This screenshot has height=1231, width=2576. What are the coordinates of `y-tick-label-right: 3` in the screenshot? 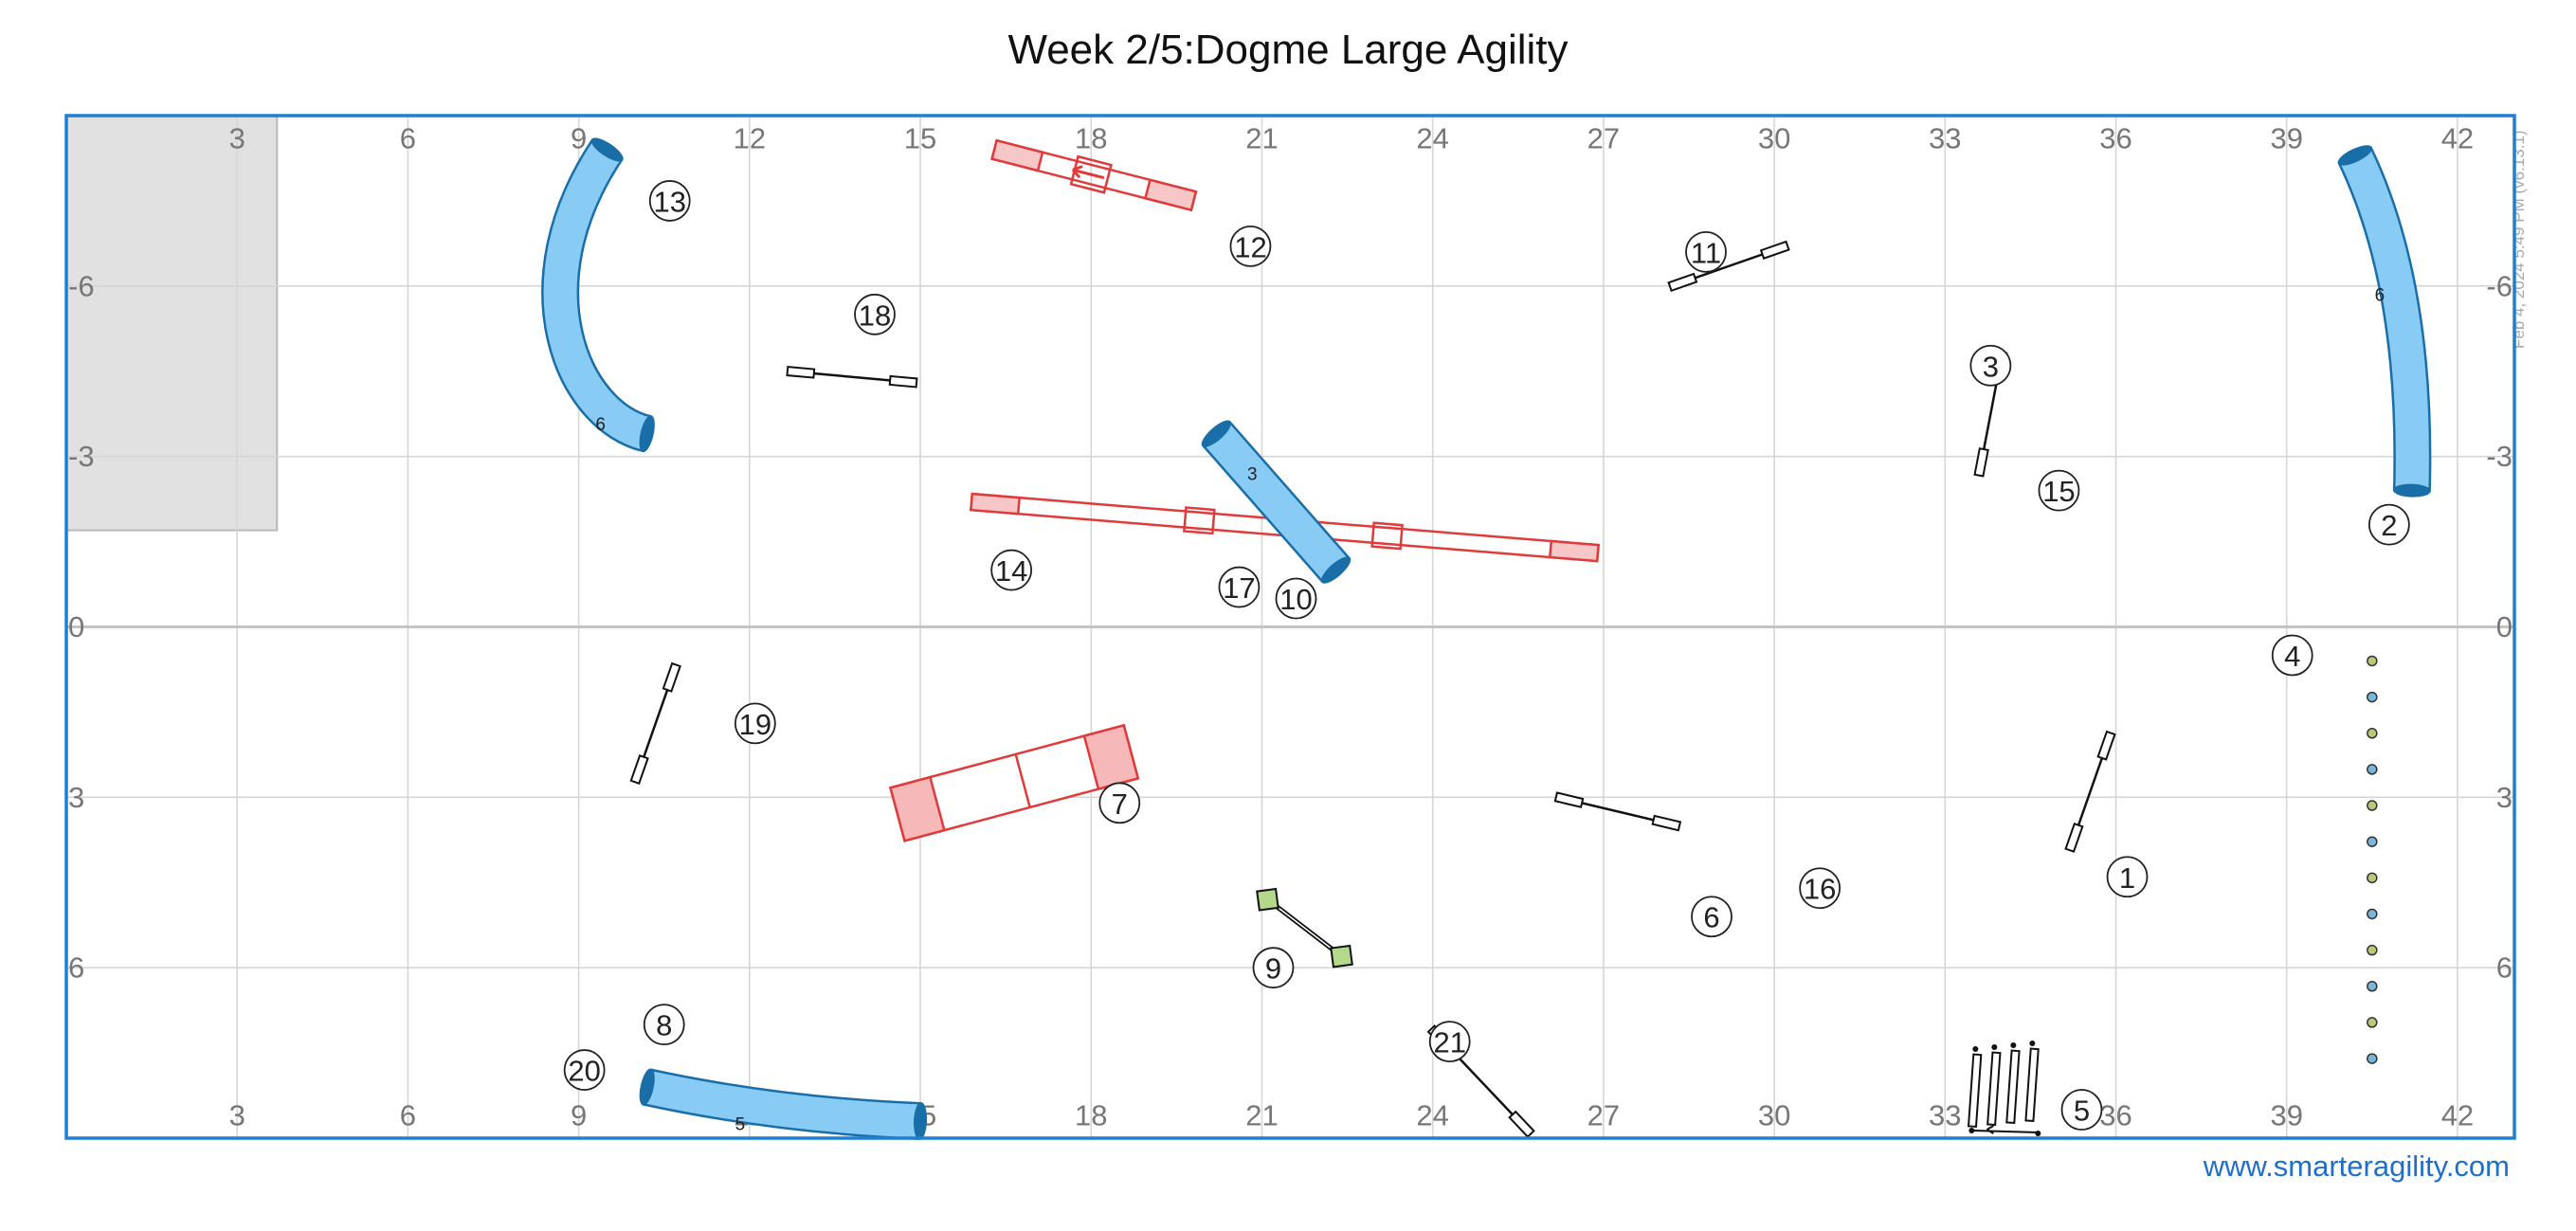 It's located at (2504, 798).